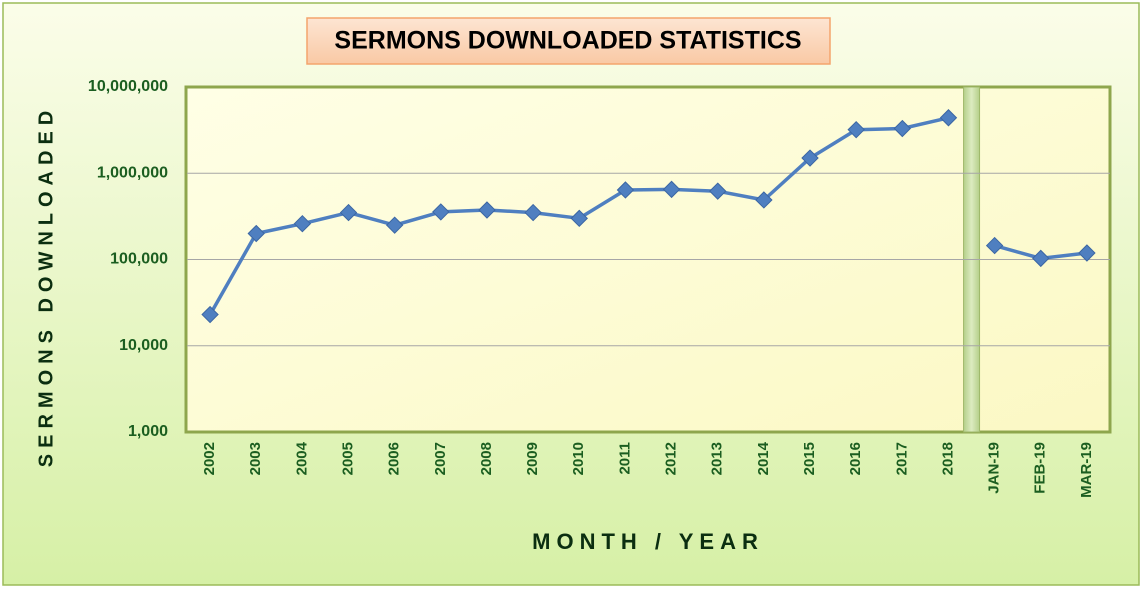 This screenshot has width=1147, height=596. What do you see at coordinates (809, 458) in the screenshot?
I see `x-tick-label: 2015` at bounding box center [809, 458].